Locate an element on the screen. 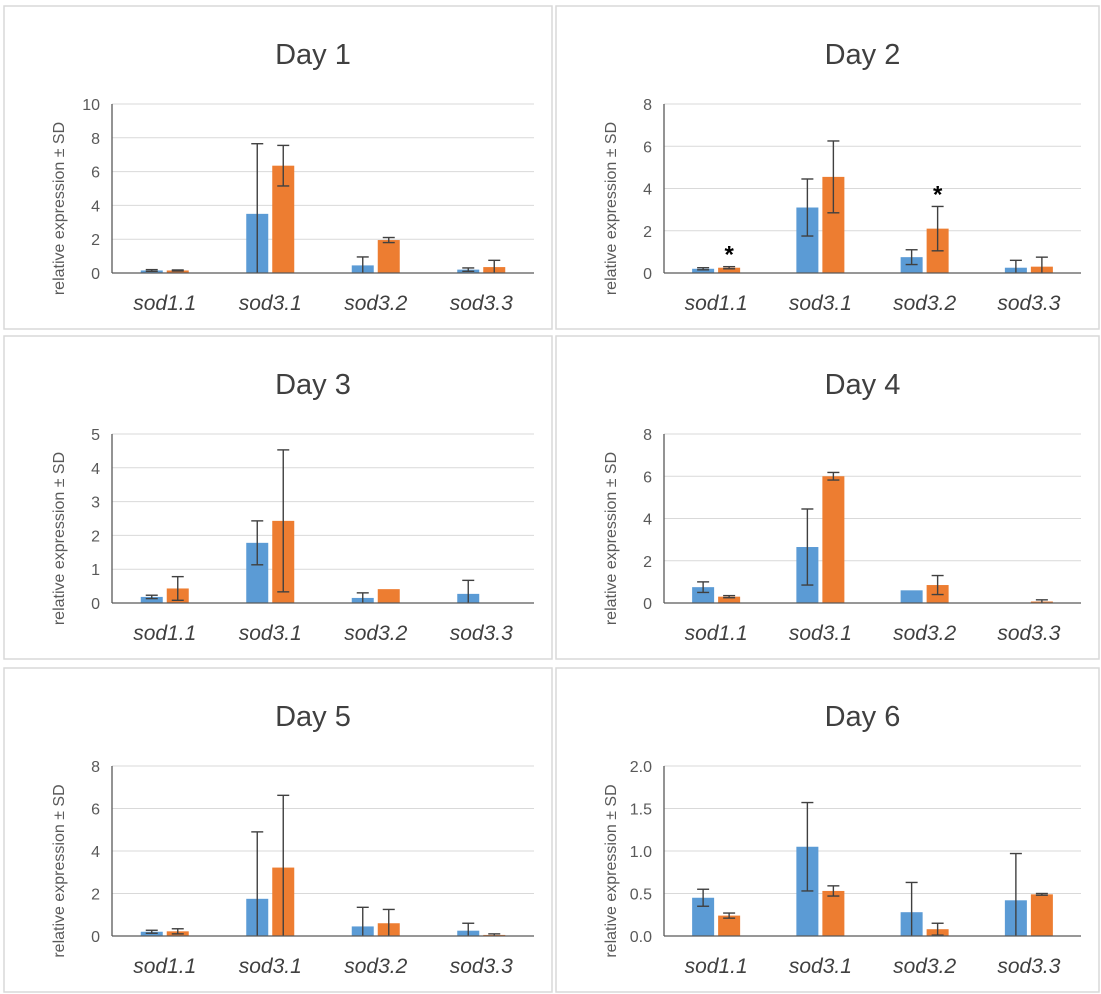  chart-title: Day 3 is located at coordinates (313, 385).